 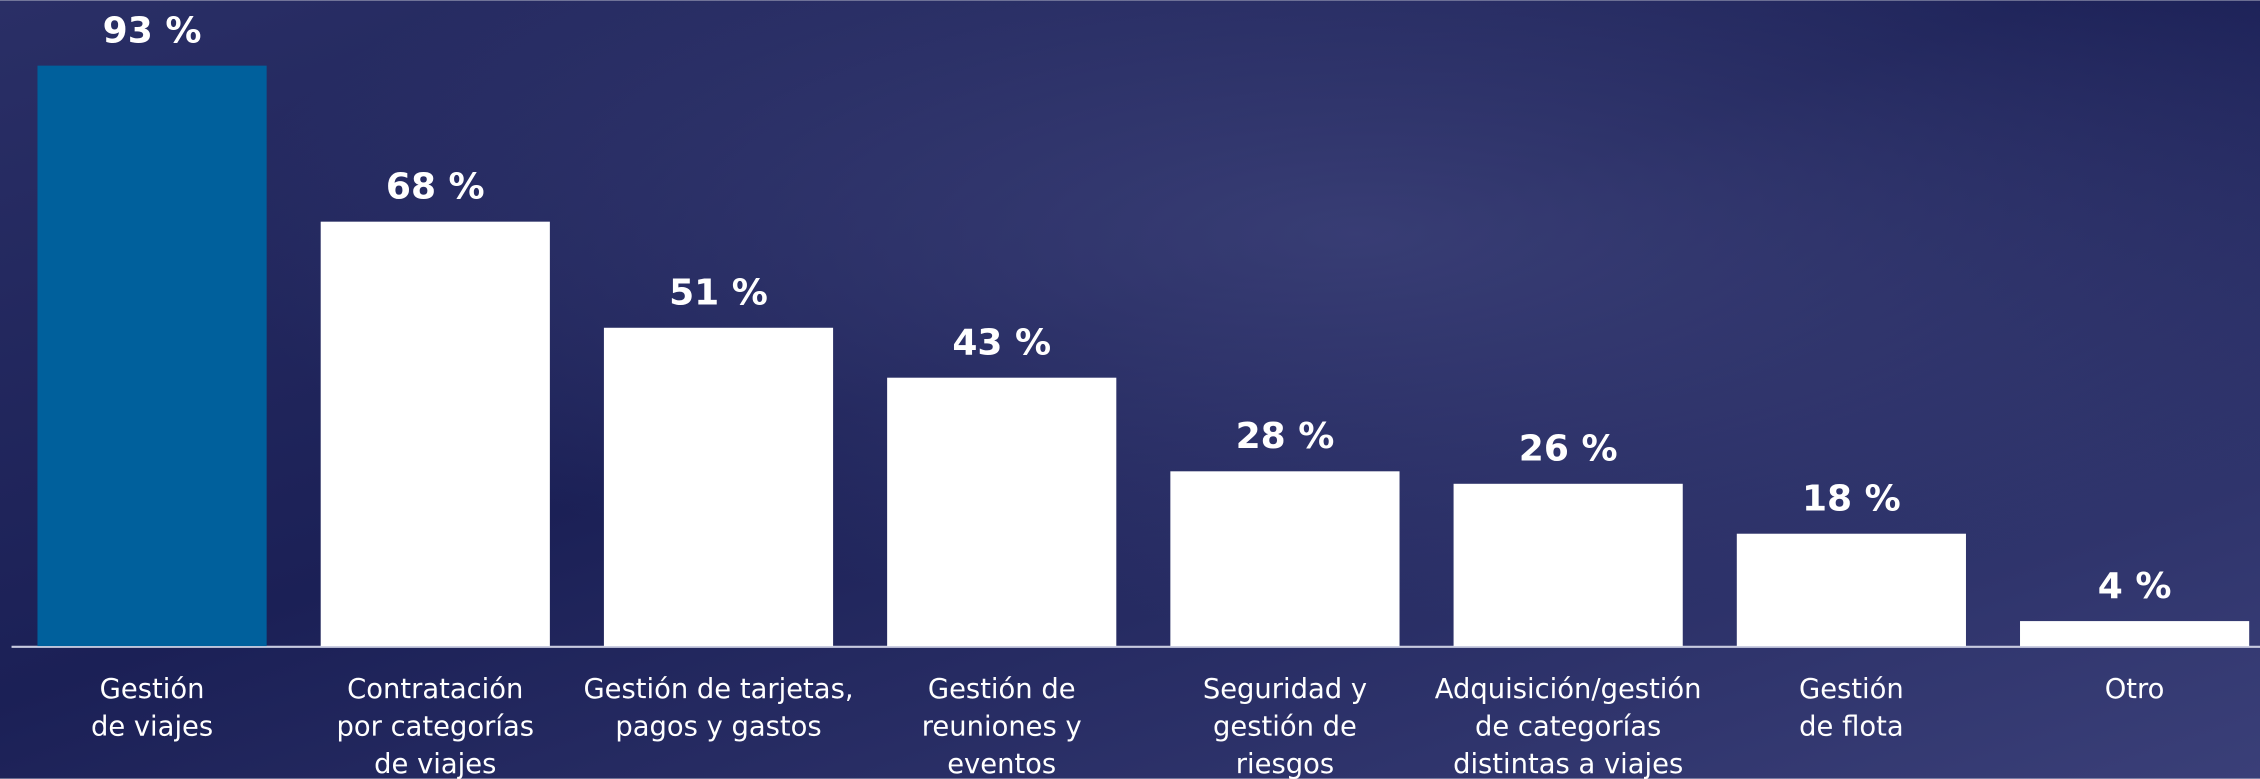 I want to click on x-tick-label: Contratación por categorías de viajes, so click(x=436, y=726).